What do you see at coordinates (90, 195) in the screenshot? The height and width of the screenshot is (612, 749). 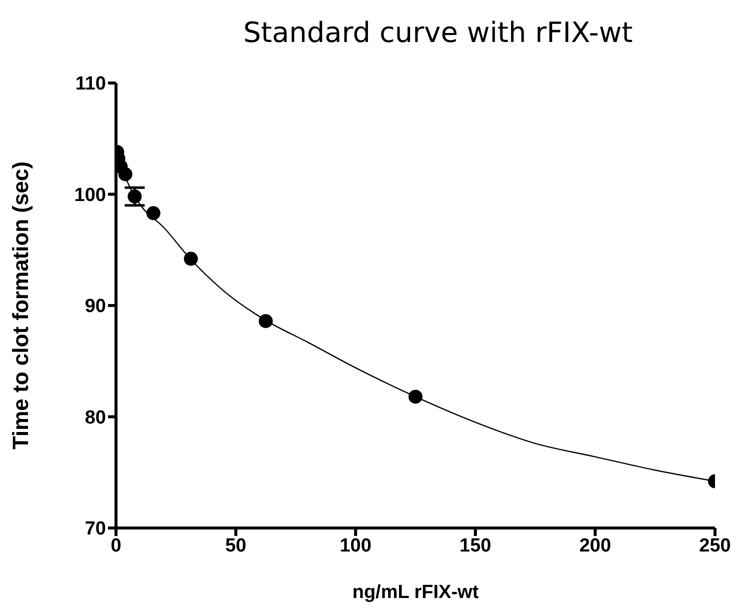 I see `y-tick-label: 100` at bounding box center [90, 195].